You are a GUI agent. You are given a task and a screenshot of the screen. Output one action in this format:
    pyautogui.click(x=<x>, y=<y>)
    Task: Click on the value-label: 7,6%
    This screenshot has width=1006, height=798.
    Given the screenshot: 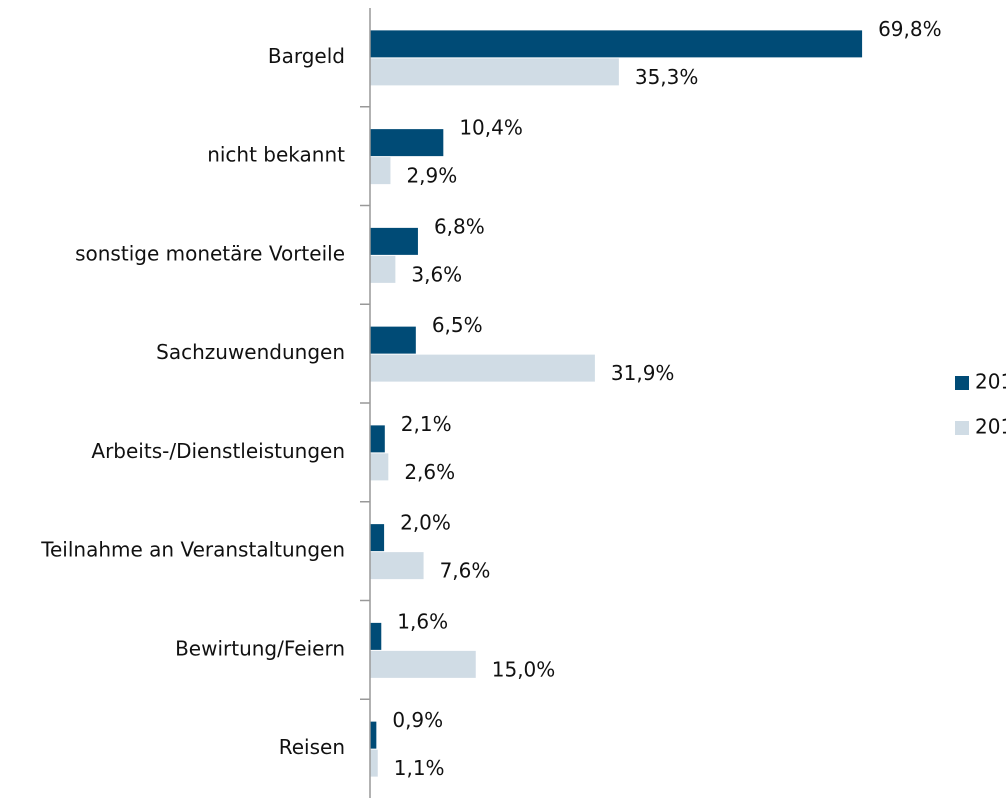 What is the action you would take?
    pyautogui.click(x=465, y=571)
    